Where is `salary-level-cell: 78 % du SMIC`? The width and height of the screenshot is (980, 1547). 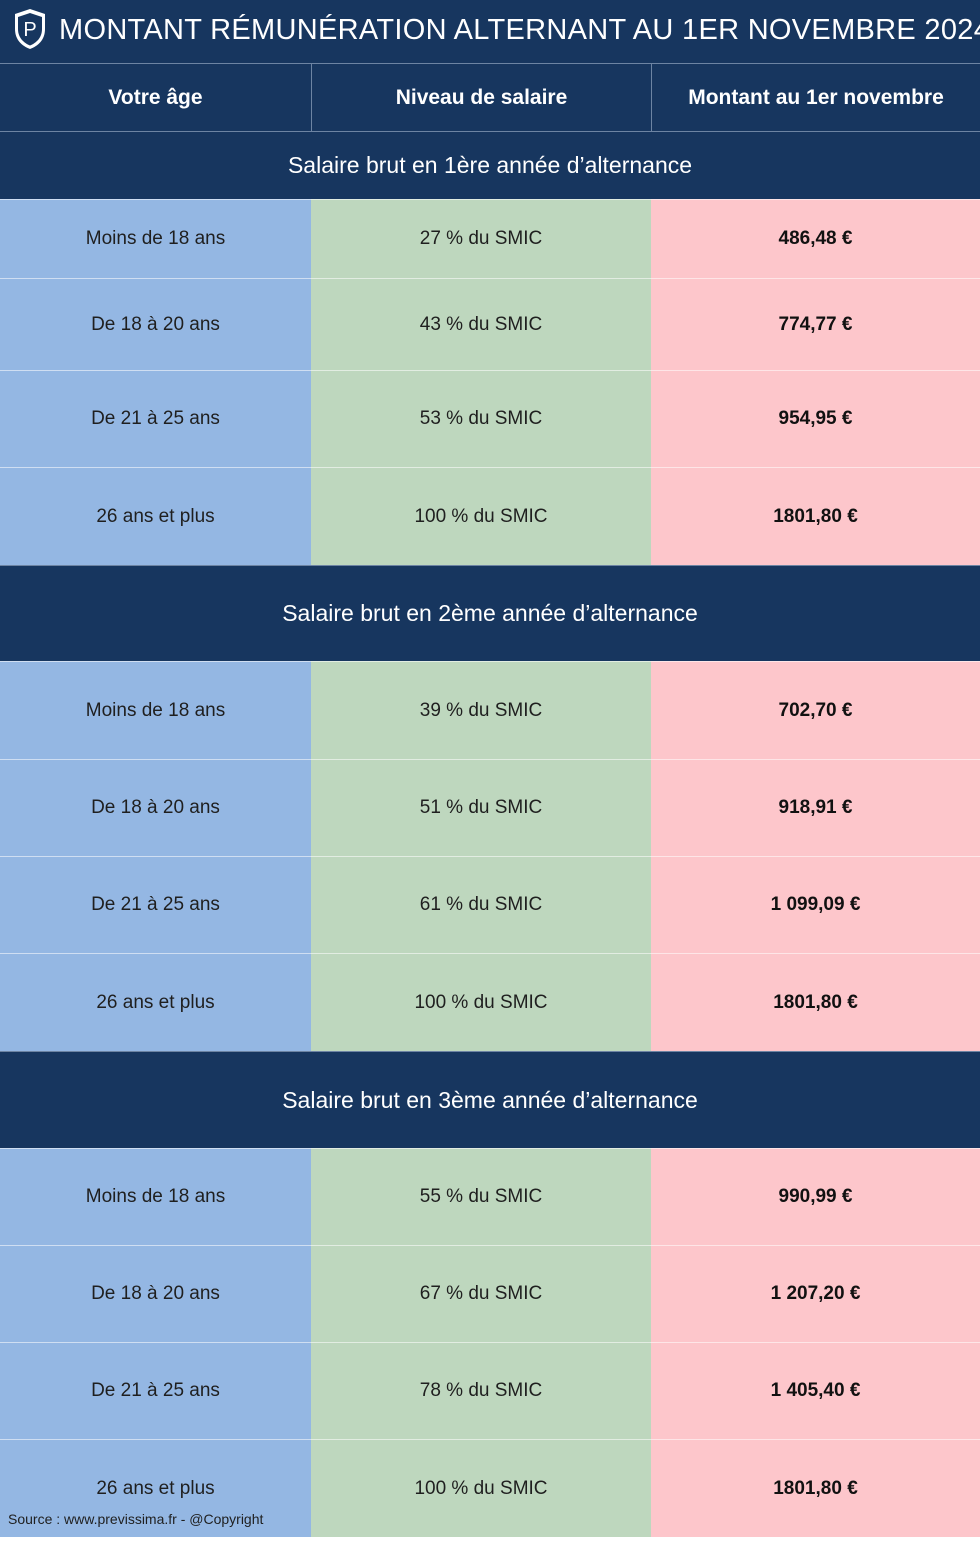
salary-level-cell: 78 % du SMIC is located at coordinates (481, 1390).